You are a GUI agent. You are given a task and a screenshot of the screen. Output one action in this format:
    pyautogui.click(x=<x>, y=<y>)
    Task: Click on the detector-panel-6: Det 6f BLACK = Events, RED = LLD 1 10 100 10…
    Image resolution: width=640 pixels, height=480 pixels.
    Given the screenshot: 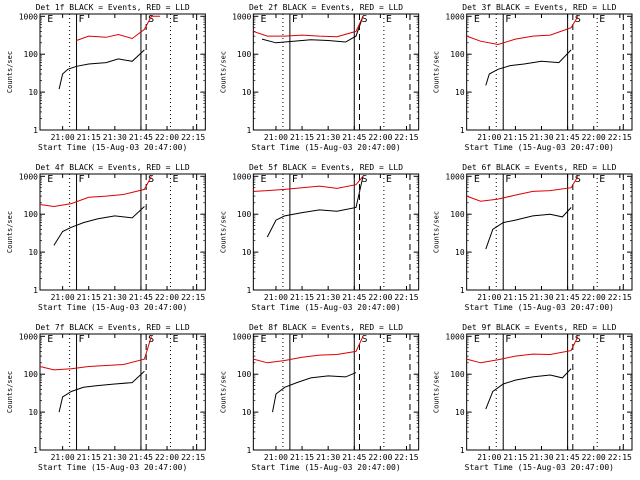 What is the action you would take?
    pyautogui.click(x=533, y=237)
    